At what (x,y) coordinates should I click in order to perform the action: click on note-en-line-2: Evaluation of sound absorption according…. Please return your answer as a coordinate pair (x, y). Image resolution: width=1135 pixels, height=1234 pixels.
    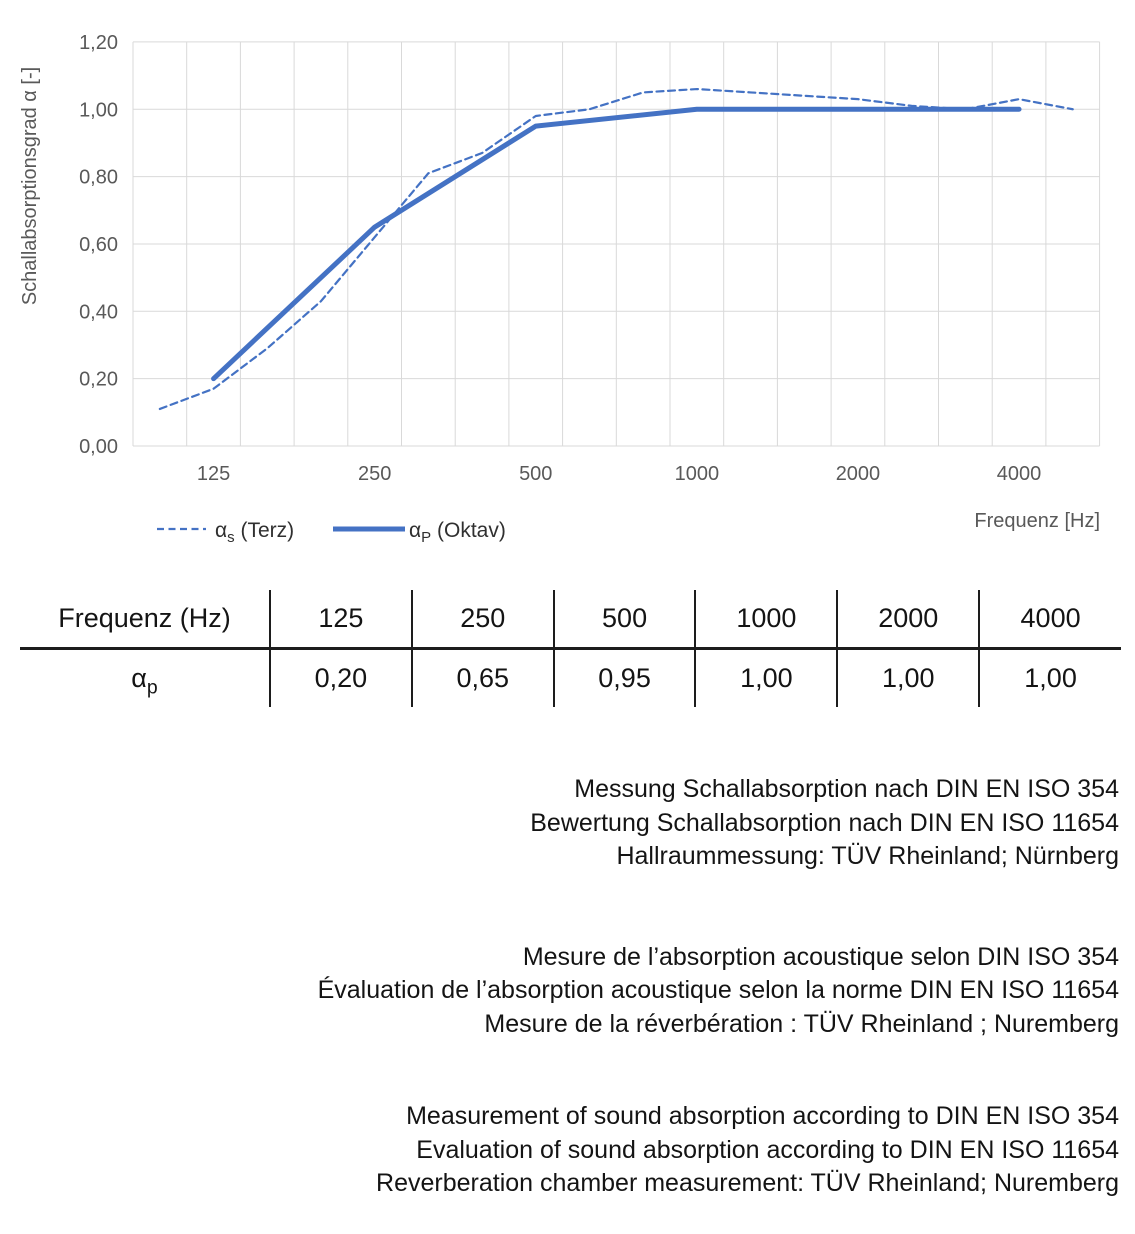
    Looking at the image, I should click on (767, 1149).